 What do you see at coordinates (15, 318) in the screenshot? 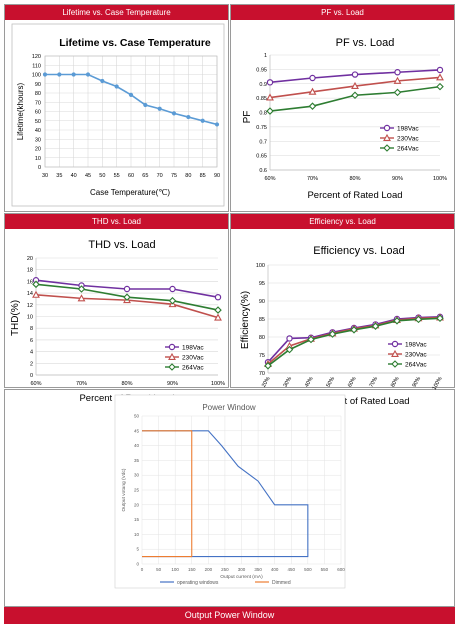
I see `thd-ylabel: THD(%)` at bounding box center [15, 318].